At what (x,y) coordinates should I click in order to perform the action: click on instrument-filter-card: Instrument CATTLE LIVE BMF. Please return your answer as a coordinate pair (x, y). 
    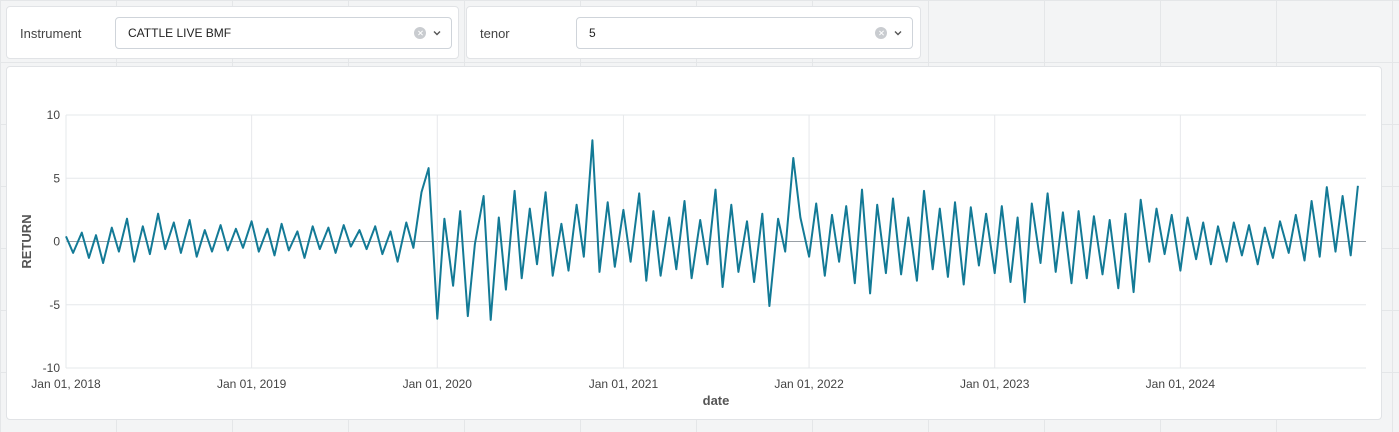
    Looking at the image, I should click on (232, 32).